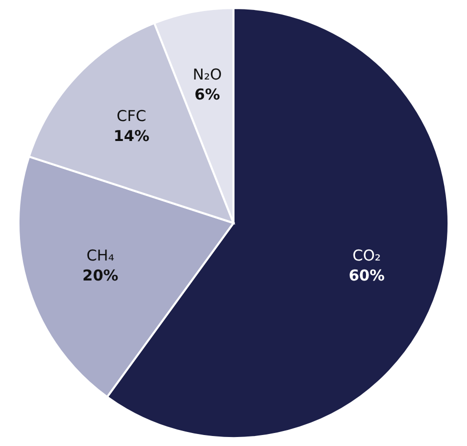 The image size is (467, 446). Describe the element at coordinates (366, 275) in the screenshot. I see `data-label: 60%` at that location.